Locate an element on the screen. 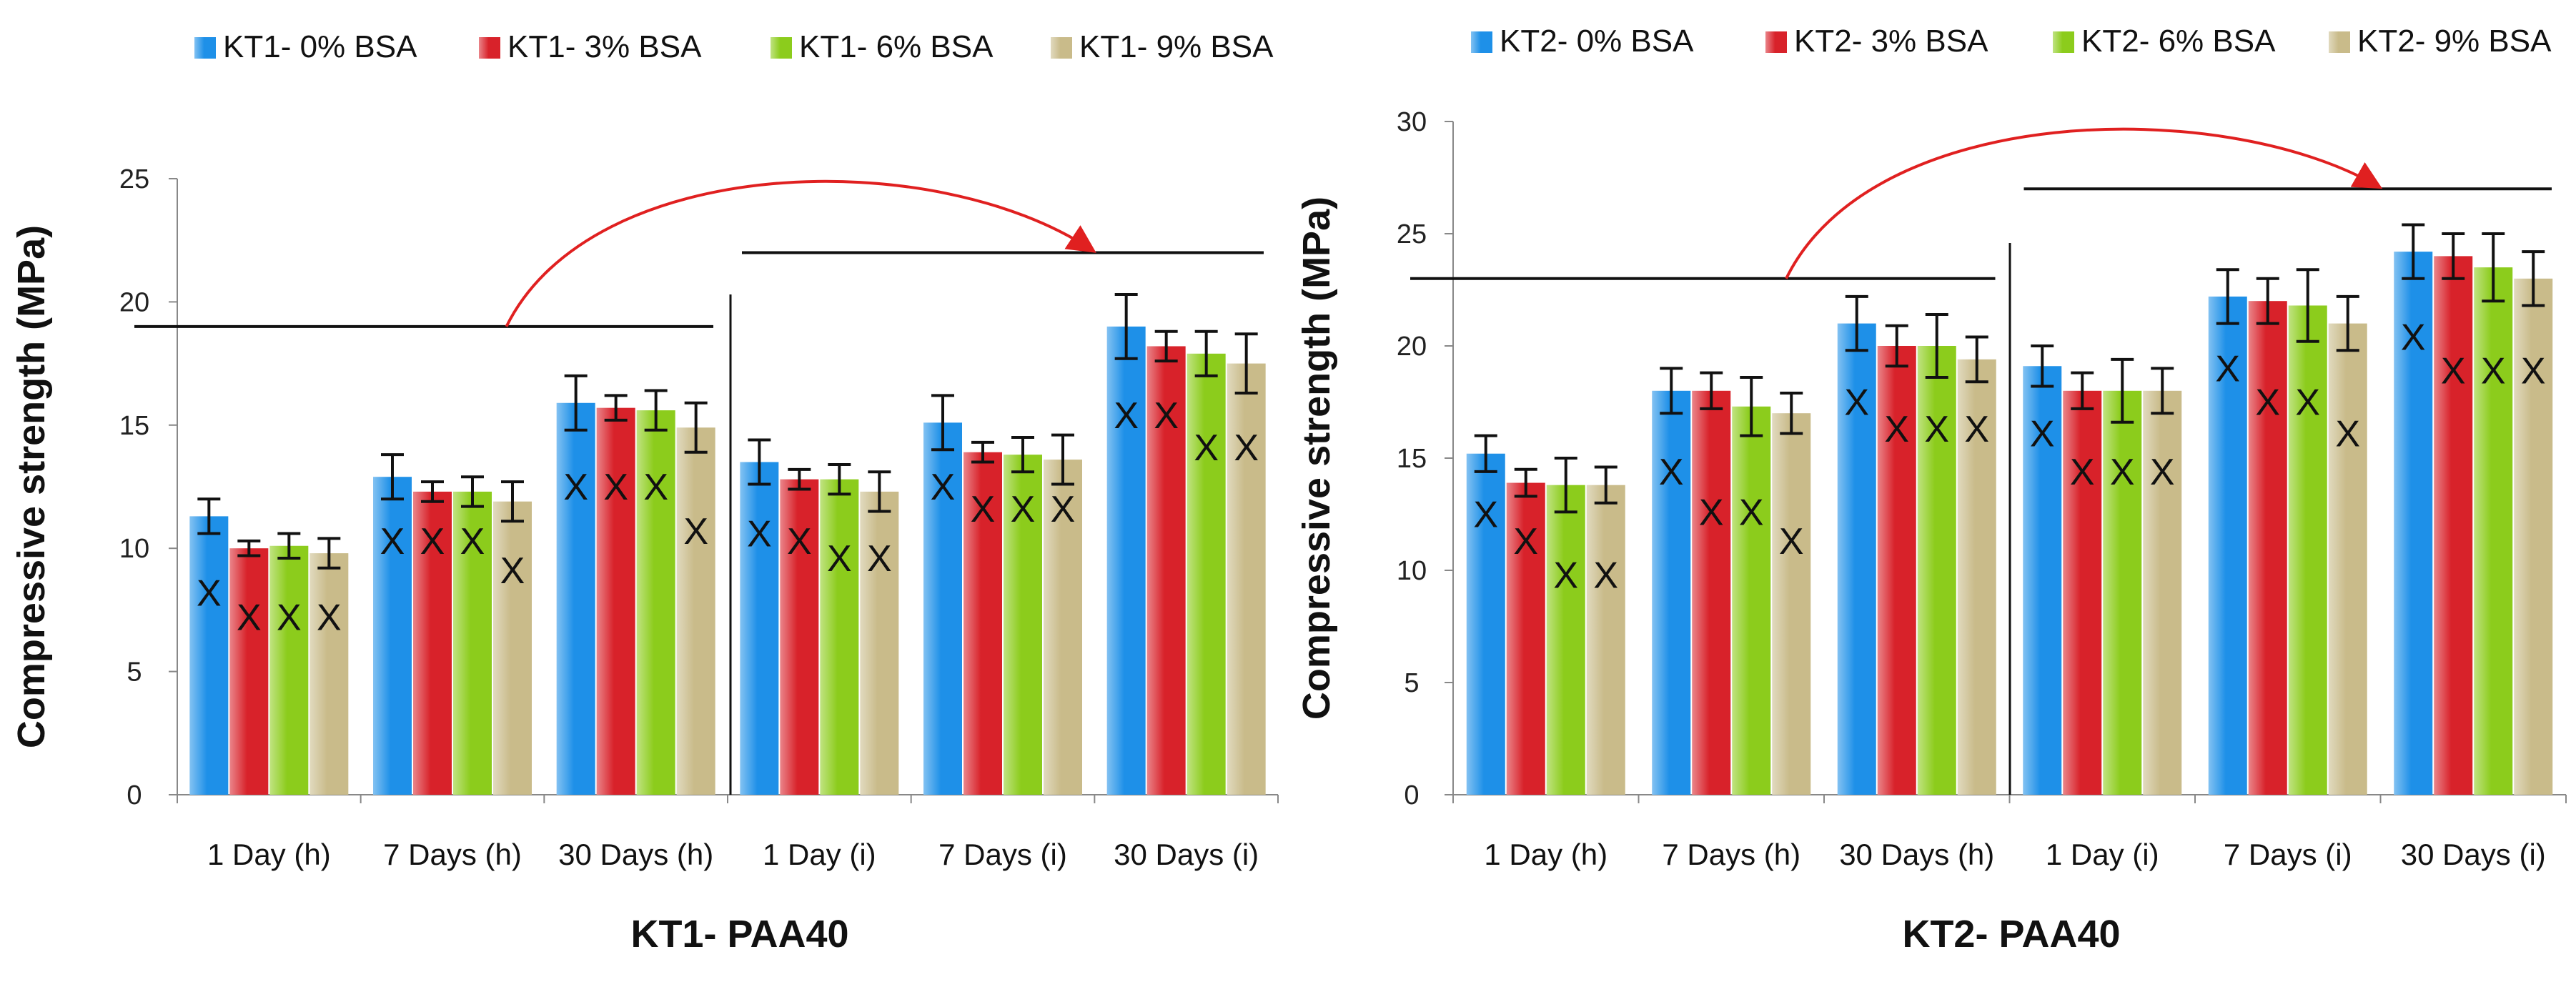 The width and height of the screenshot is (2576, 1002). legend-label: KT2- 0% BSA is located at coordinates (1597, 41).